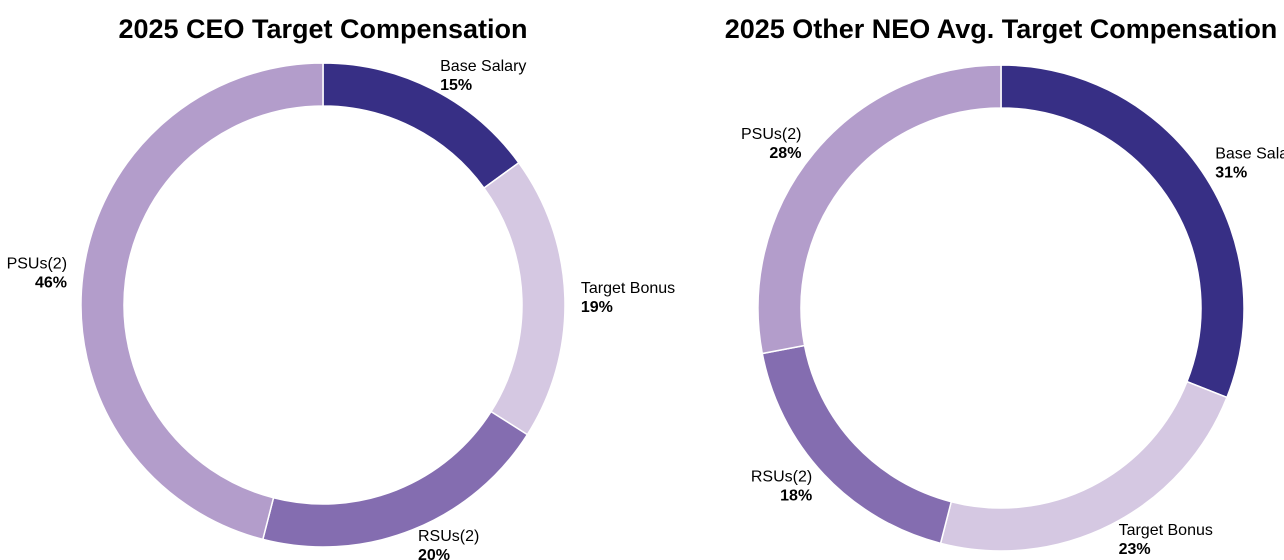  Describe the element at coordinates (1231, 172) in the screenshot. I see `segment-value: 31%` at that location.